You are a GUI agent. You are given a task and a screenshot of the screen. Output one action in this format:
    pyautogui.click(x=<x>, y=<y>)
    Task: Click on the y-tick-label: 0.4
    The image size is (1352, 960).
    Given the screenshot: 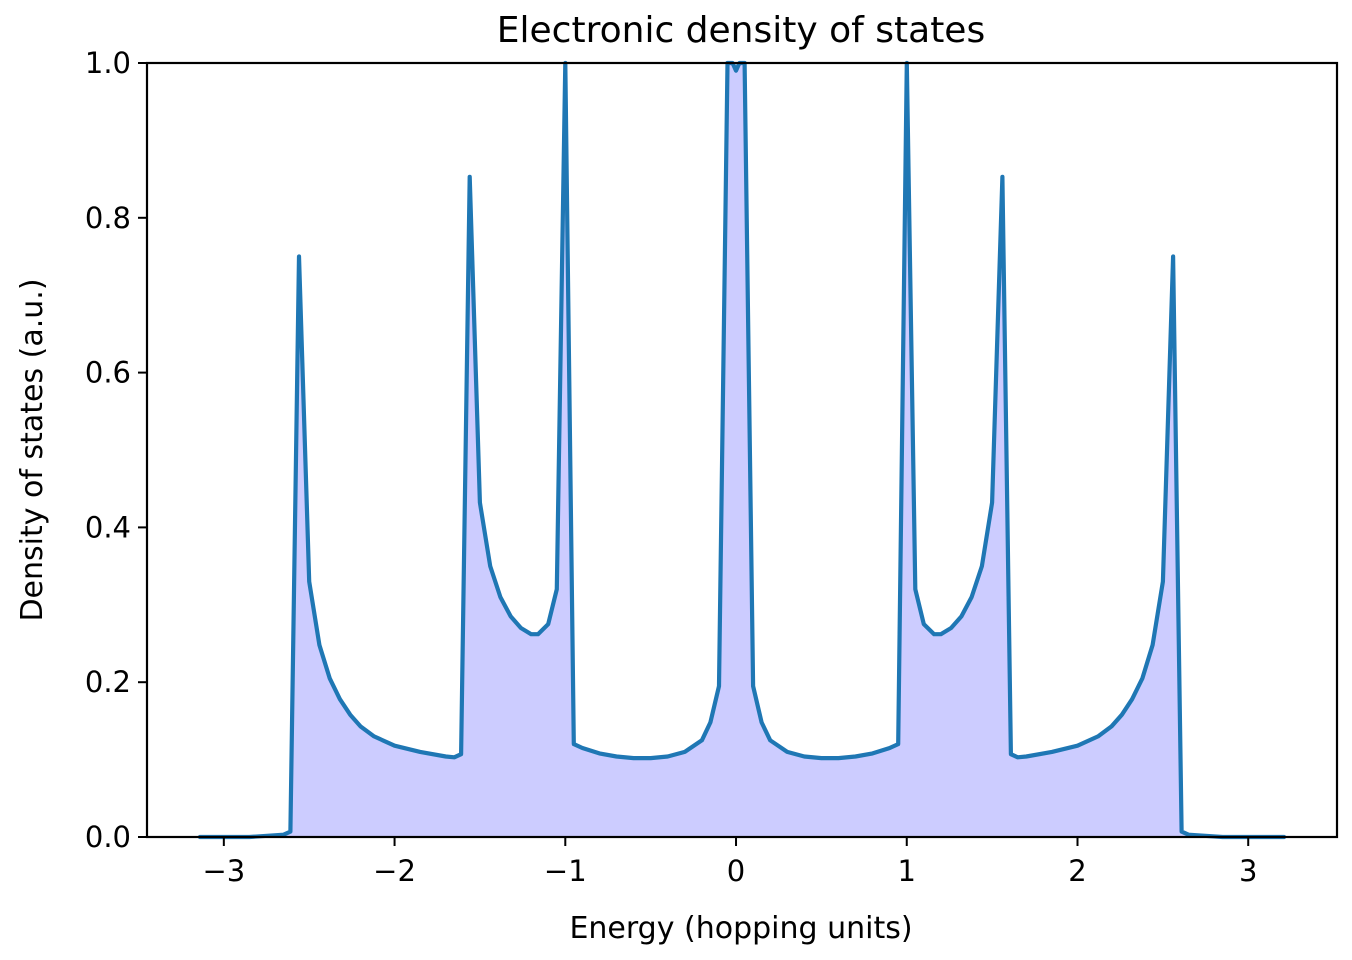 What is the action you would take?
    pyautogui.click(x=108, y=527)
    